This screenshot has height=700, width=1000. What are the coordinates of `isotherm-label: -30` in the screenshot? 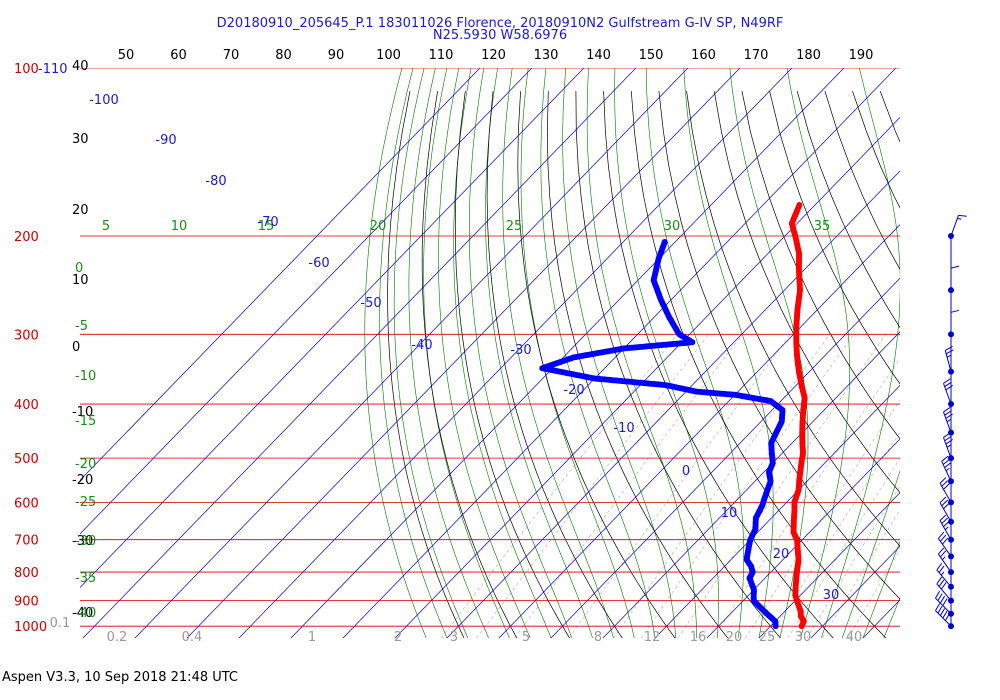 It's located at (520, 350).